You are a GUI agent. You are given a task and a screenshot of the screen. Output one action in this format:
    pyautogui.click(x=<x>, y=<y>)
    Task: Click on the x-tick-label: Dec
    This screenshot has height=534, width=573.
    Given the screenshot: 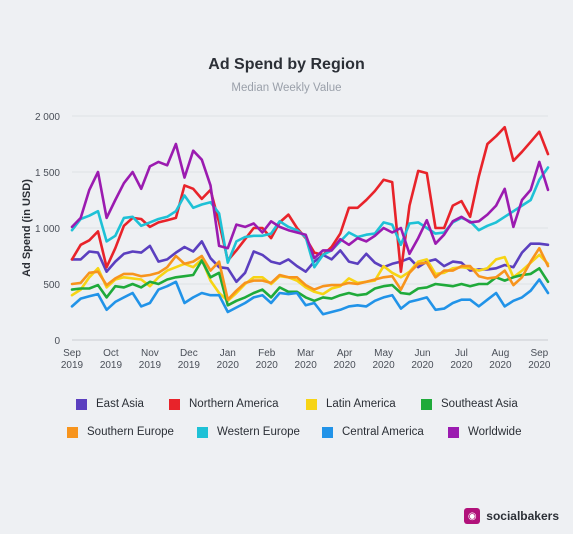 What is the action you would take?
    pyautogui.click(x=189, y=353)
    